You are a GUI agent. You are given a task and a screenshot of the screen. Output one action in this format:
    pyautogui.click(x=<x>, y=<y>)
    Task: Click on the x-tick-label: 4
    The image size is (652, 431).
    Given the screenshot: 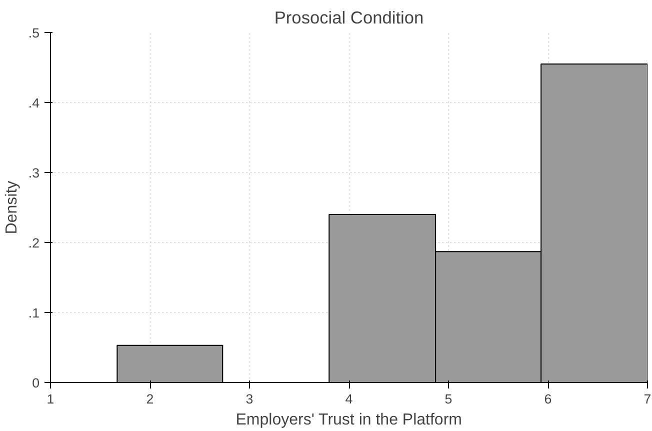 What is the action you would take?
    pyautogui.click(x=349, y=399)
    